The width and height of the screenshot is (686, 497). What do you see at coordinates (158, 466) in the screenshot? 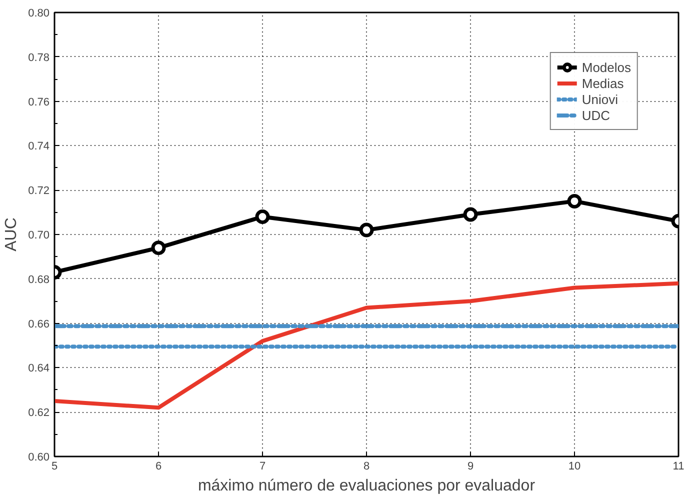
I see `x-tick-label: 6` at bounding box center [158, 466].